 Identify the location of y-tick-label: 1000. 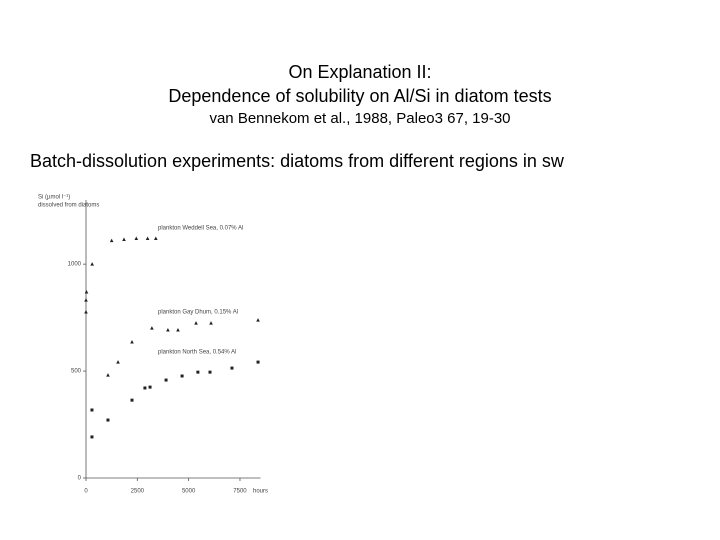
(75, 265).